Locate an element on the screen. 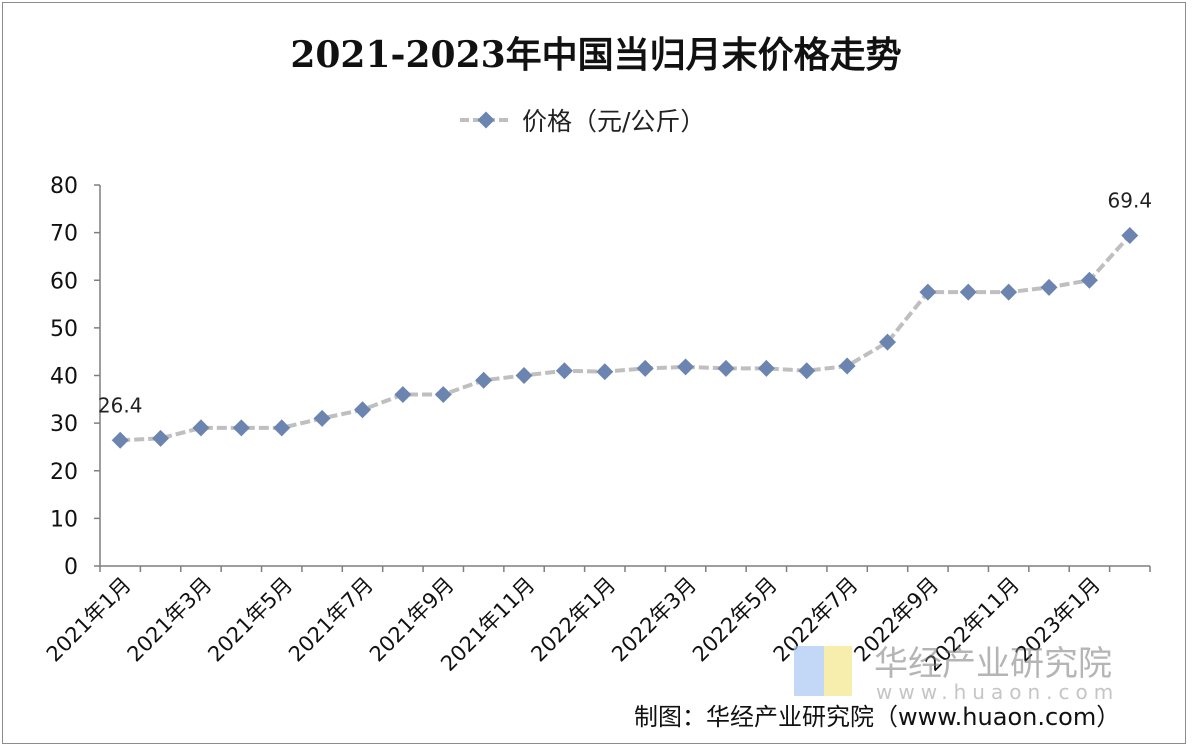 The image size is (1192, 750). watermark-text: 华经产业研究院 is located at coordinates (993, 664).